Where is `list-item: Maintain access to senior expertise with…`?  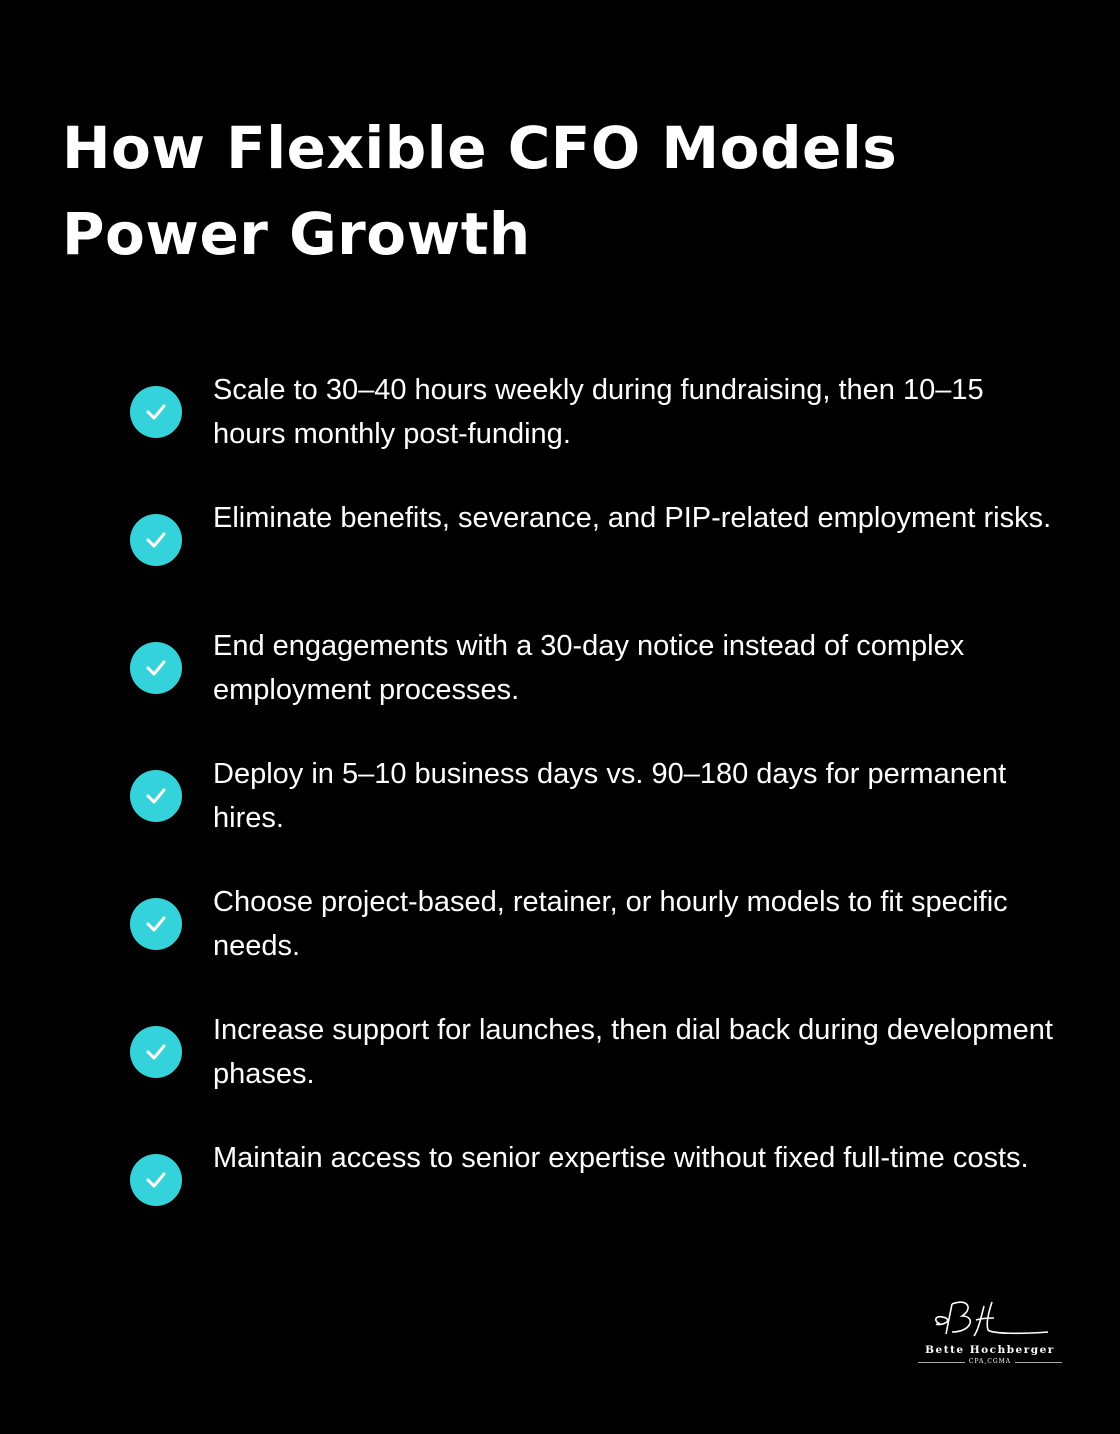 list-item: Maintain access to senior expertise with… is located at coordinates (595, 1200).